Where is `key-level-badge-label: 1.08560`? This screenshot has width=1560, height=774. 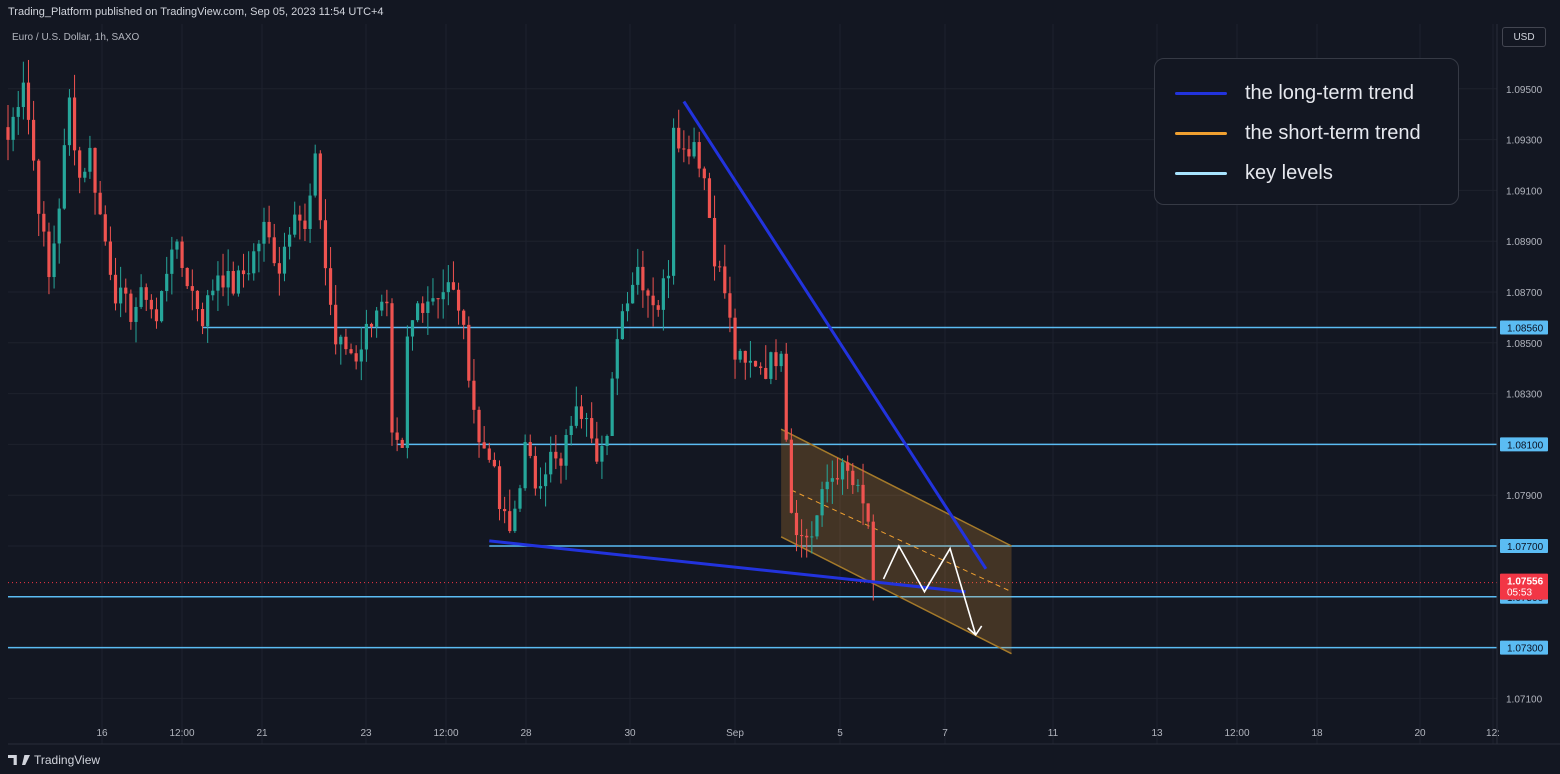 key-level-badge-label: 1.08560 is located at coordinates (1525, 329).